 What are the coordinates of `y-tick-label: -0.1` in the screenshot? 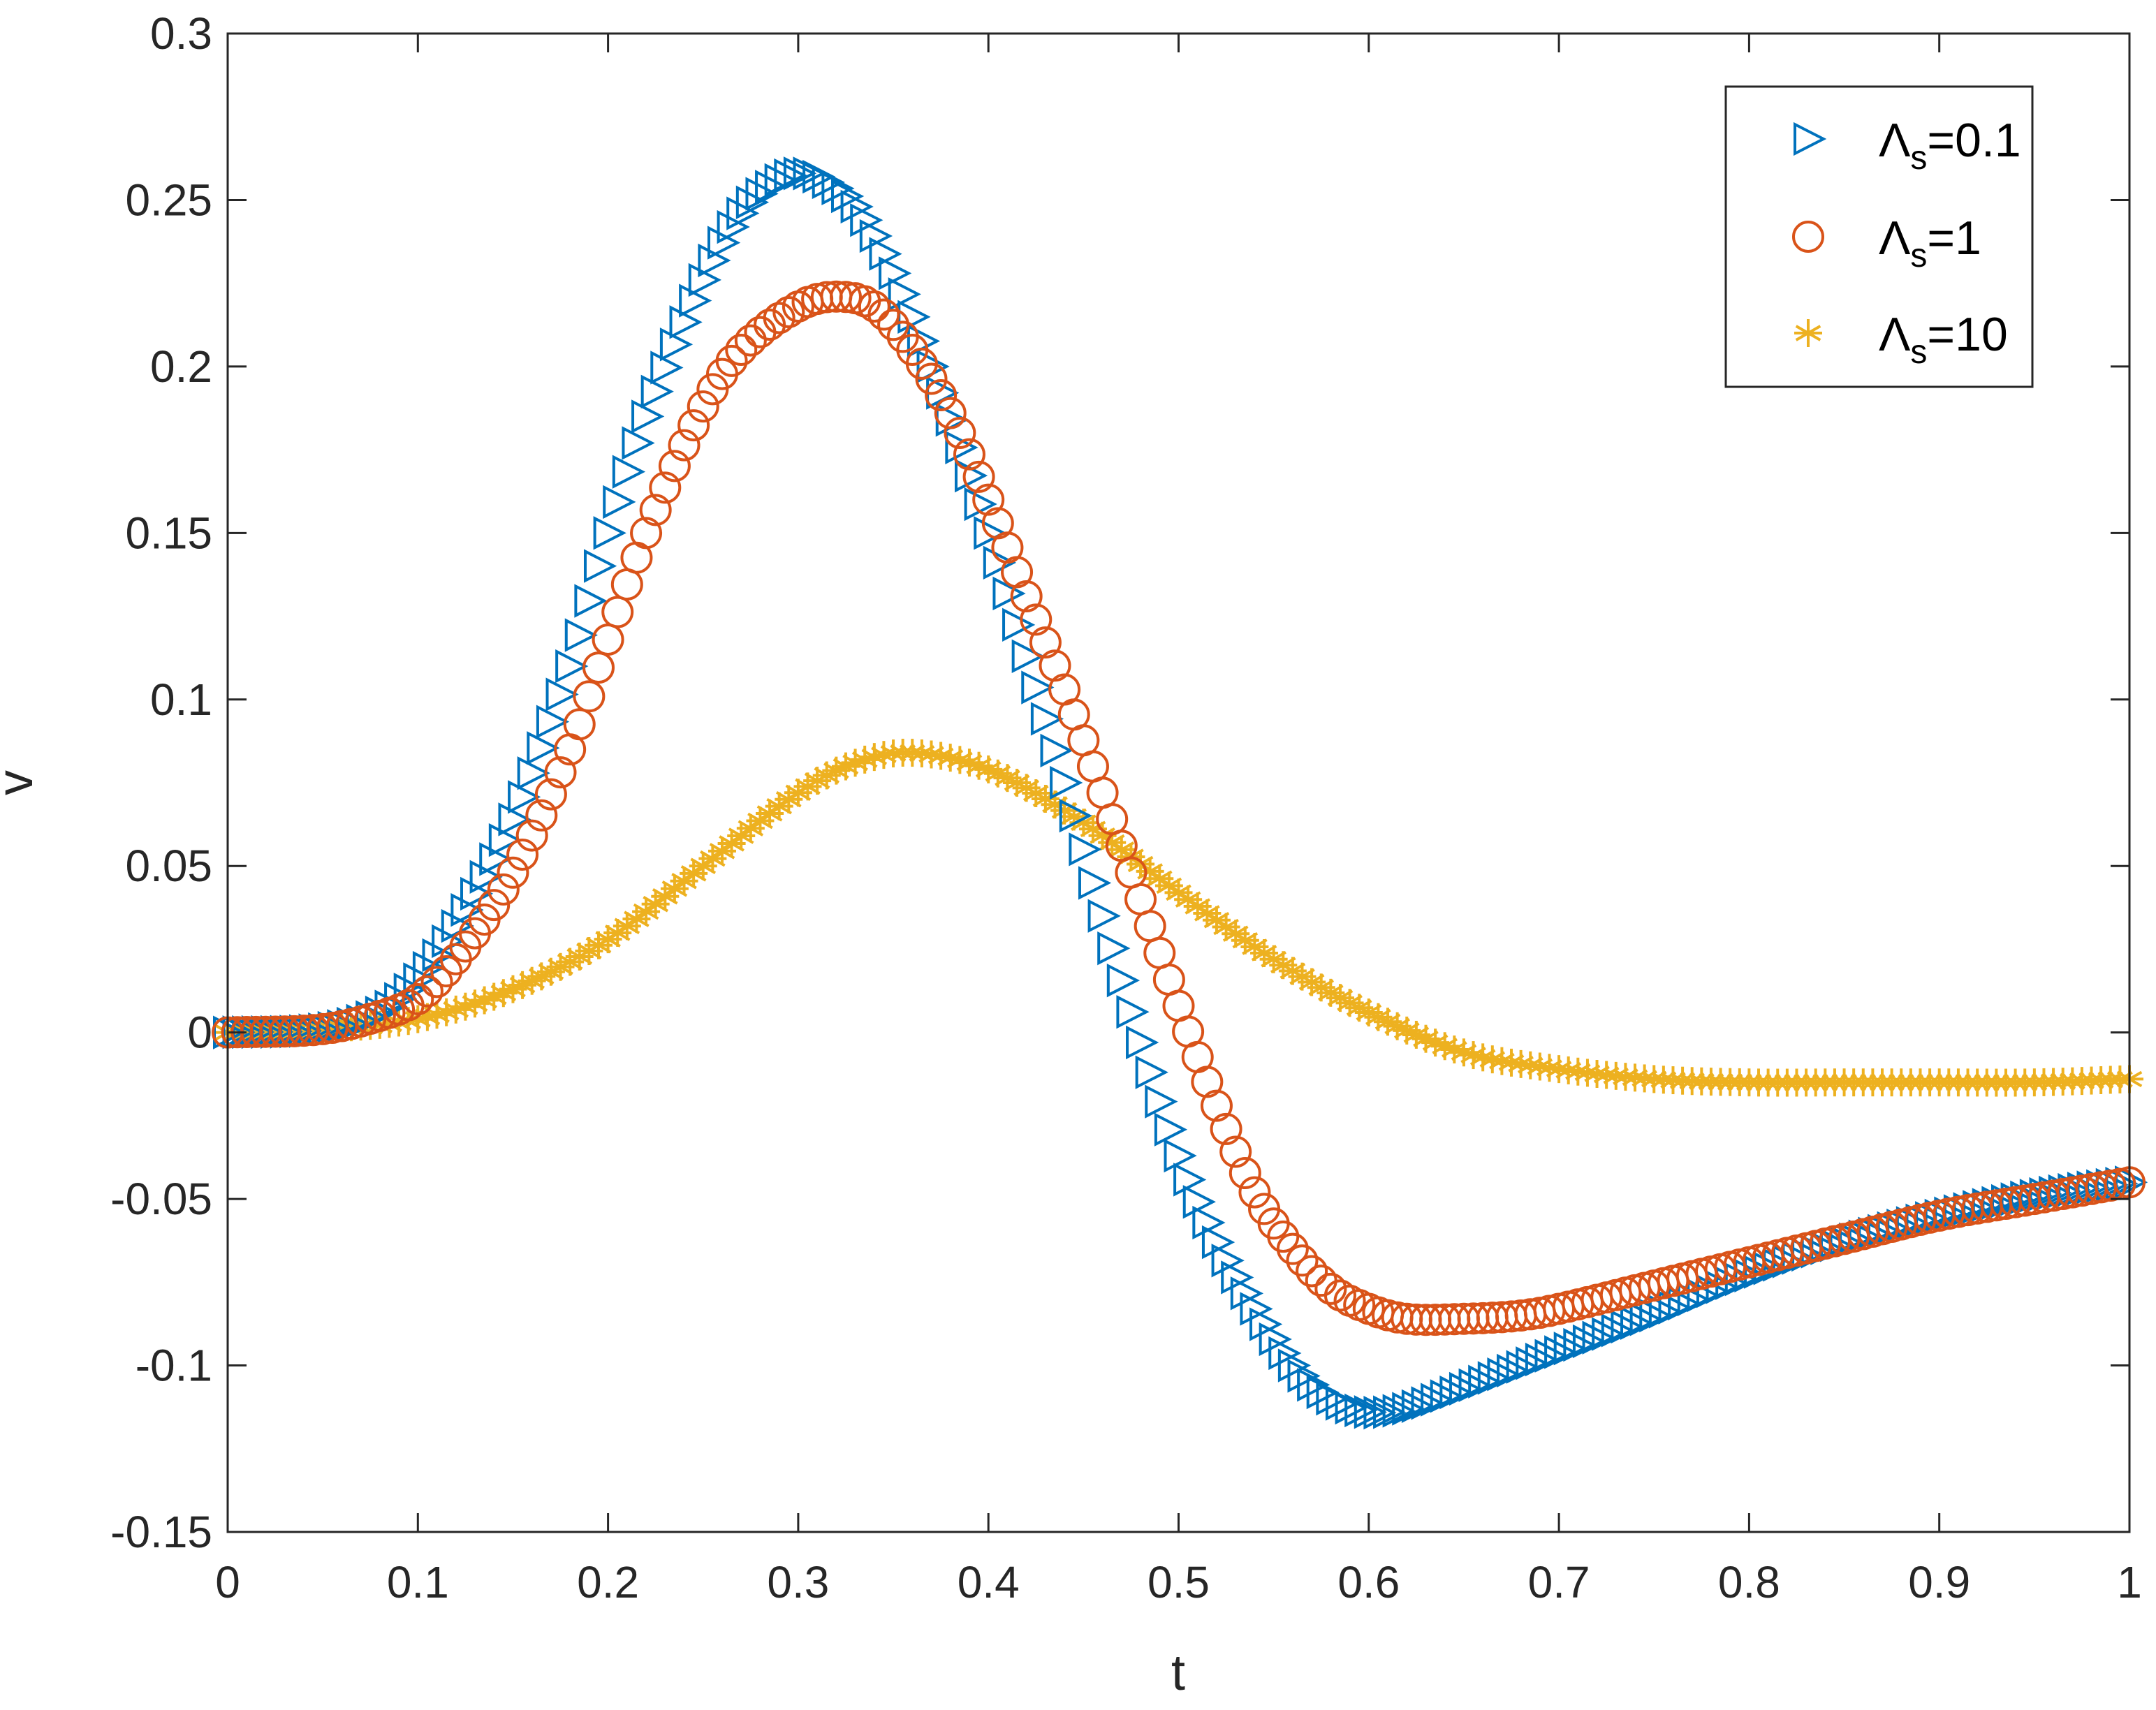 It's located at (173, 1366).